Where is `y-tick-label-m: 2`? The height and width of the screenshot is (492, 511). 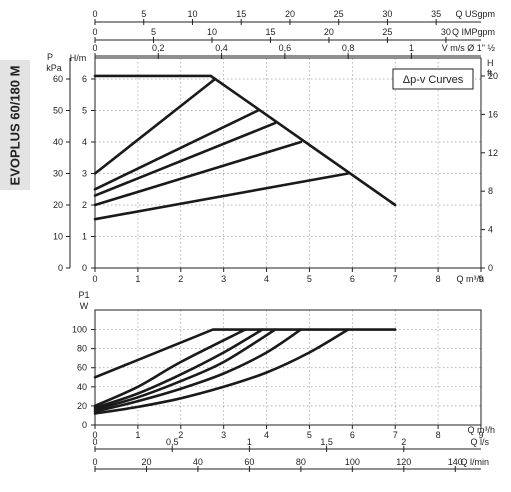 y-tick-label-m: 2 is located at coordinates (84, 205).